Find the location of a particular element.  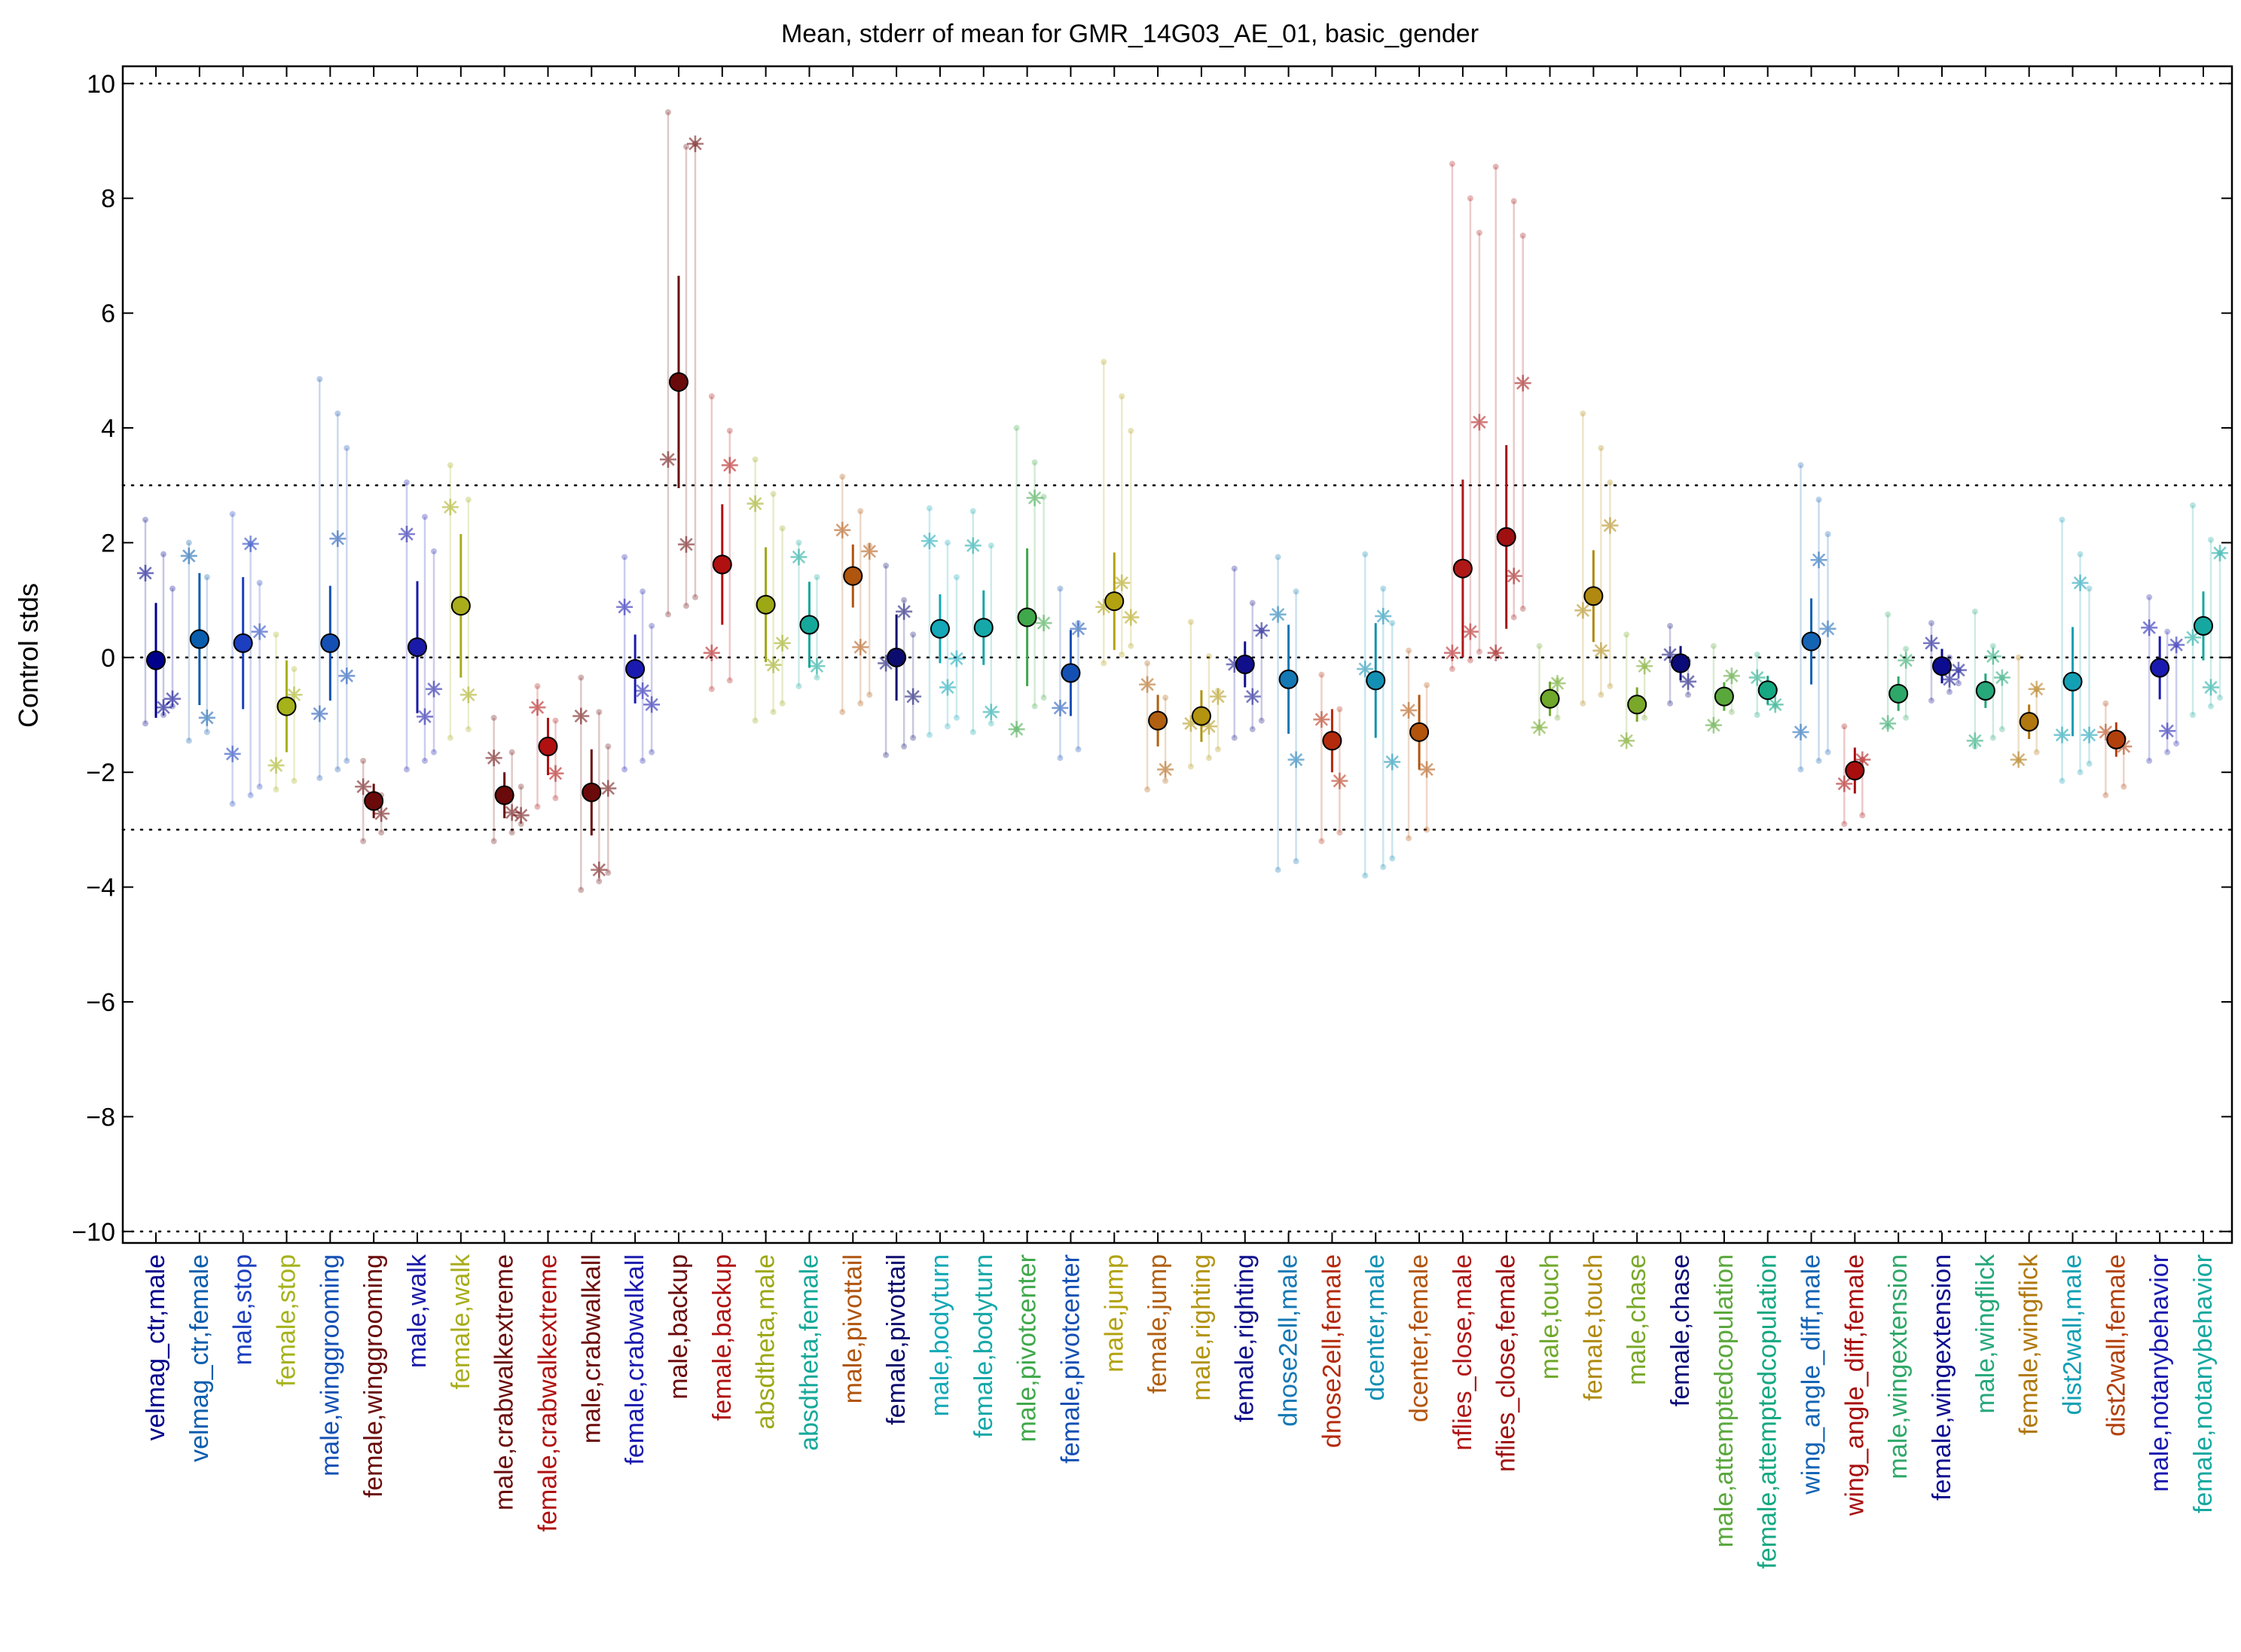

x-tick-label: female,crabwalkall is located at coordinates (635, 1359).